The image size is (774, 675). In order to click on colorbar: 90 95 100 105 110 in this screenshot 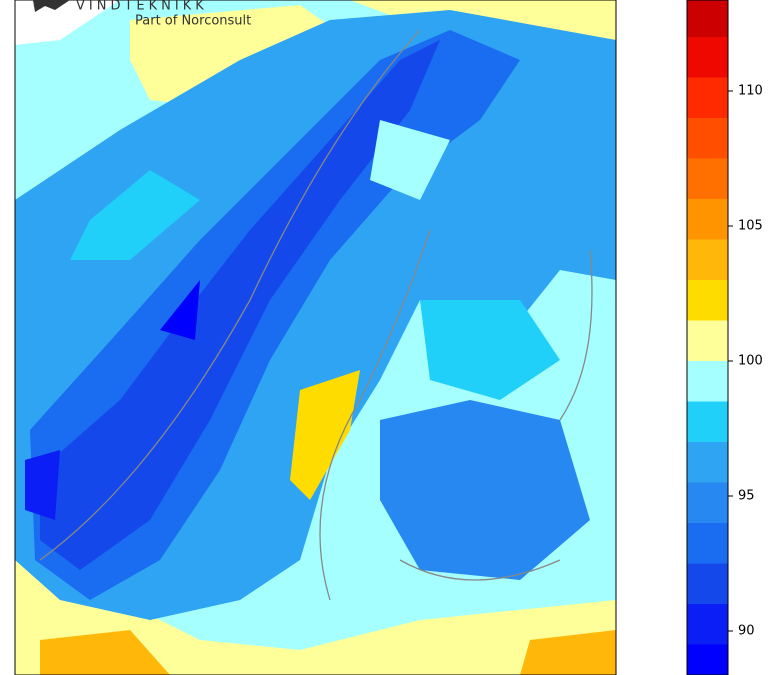, I will do `click(724, 337)`.